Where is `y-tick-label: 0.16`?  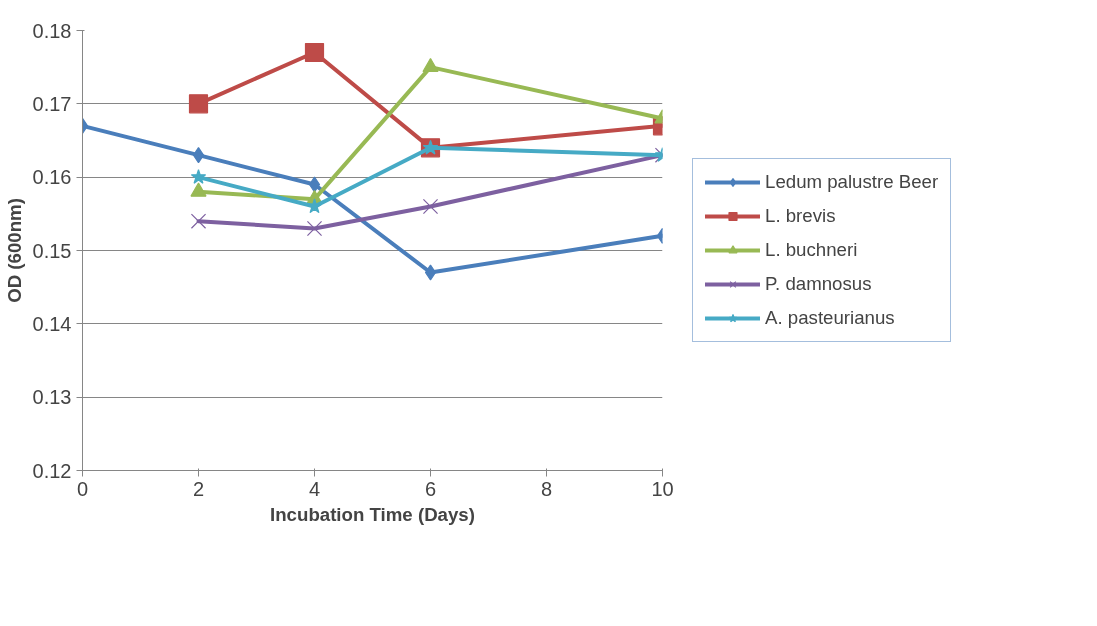
y-tick-label: 0.16 is located at coordinates (52, 177).